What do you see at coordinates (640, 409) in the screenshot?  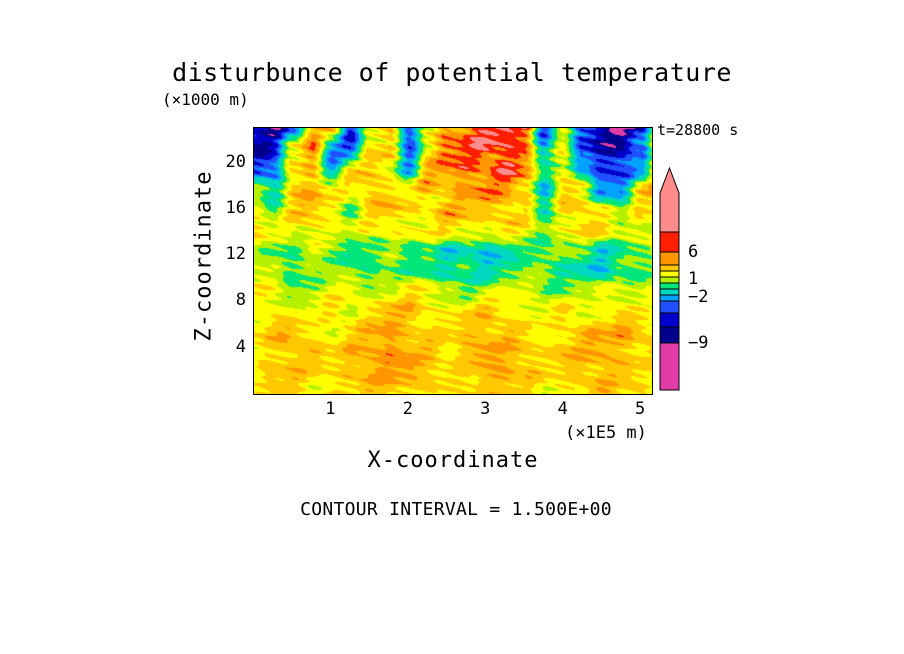 I see `x-tick-label: 5` at bounding box center [640, 409].